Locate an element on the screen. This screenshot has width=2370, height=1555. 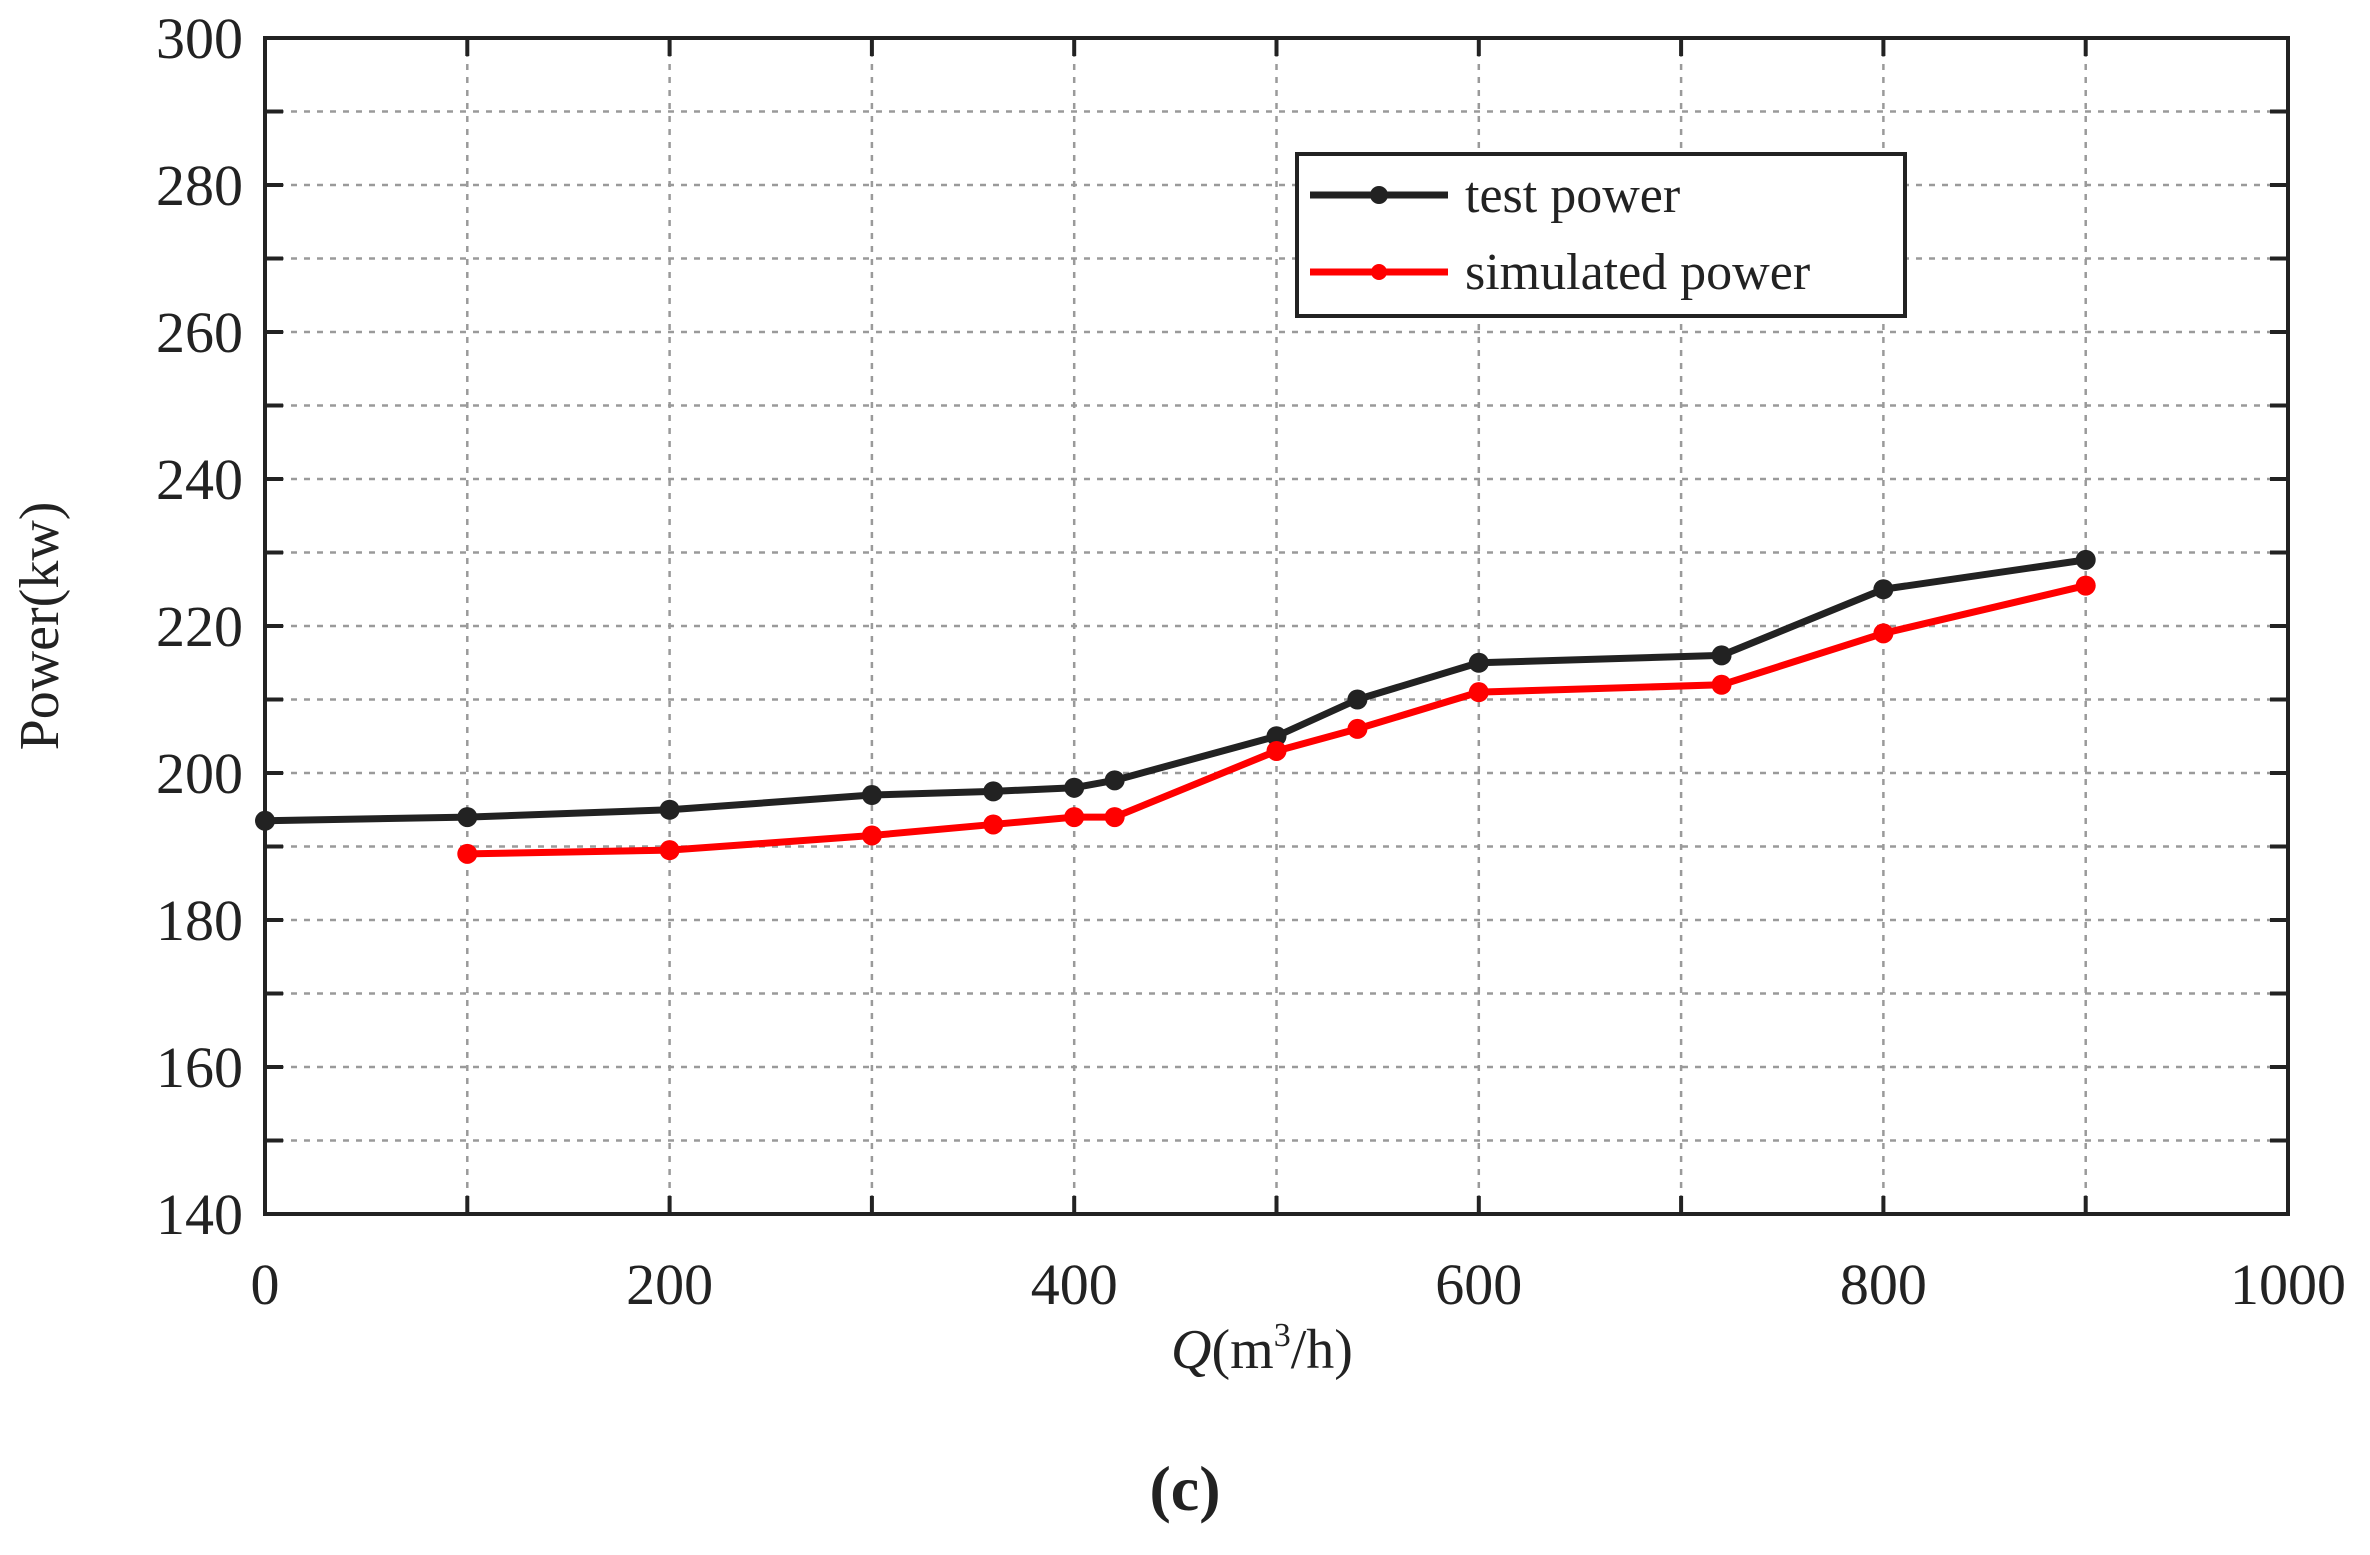
legend-label-simulated: simulated power is located at coordinates (1637, 272).